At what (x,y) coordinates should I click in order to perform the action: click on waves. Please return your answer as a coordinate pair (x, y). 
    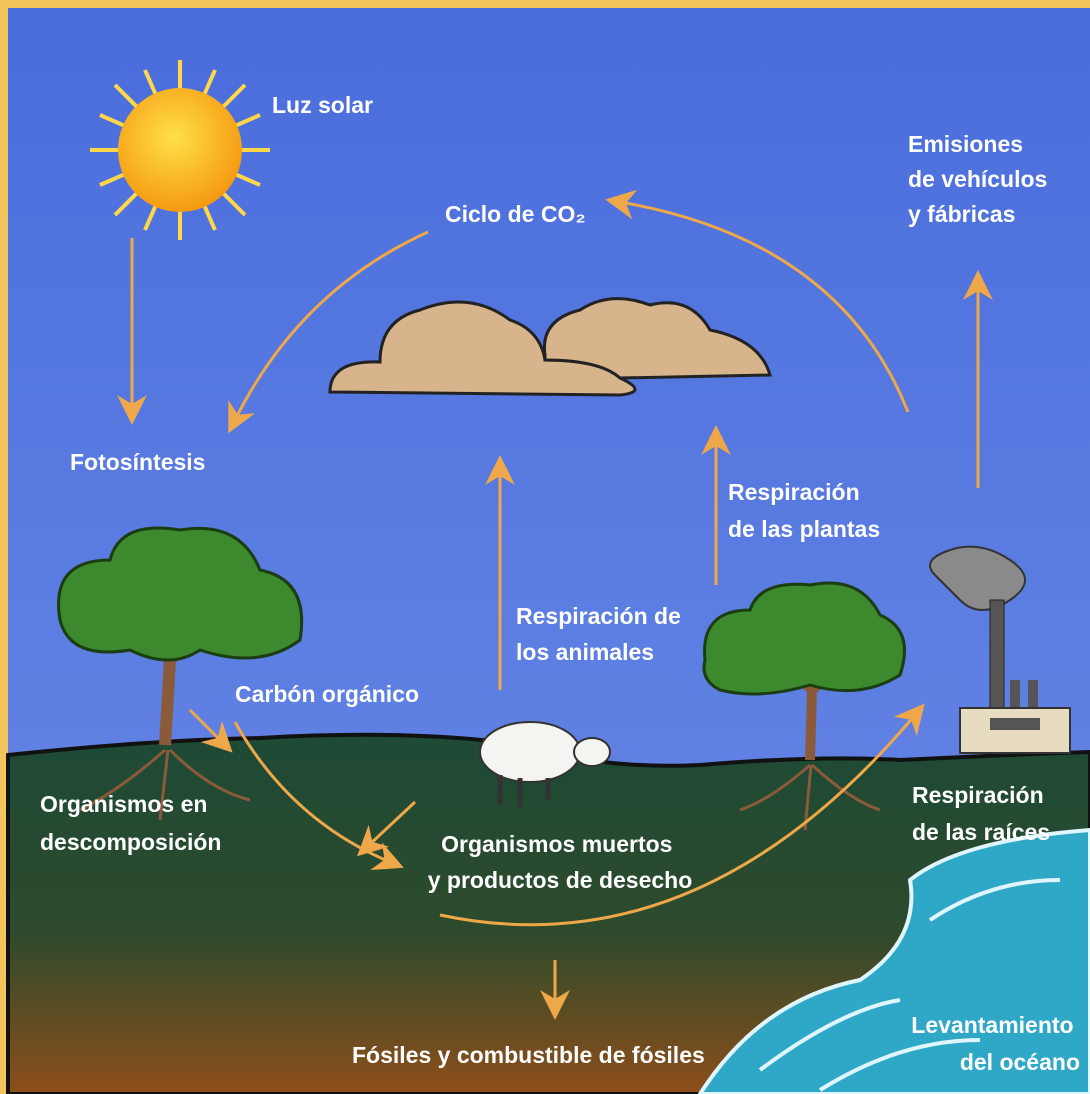
    Looking at the image, I should click on (909, 985).